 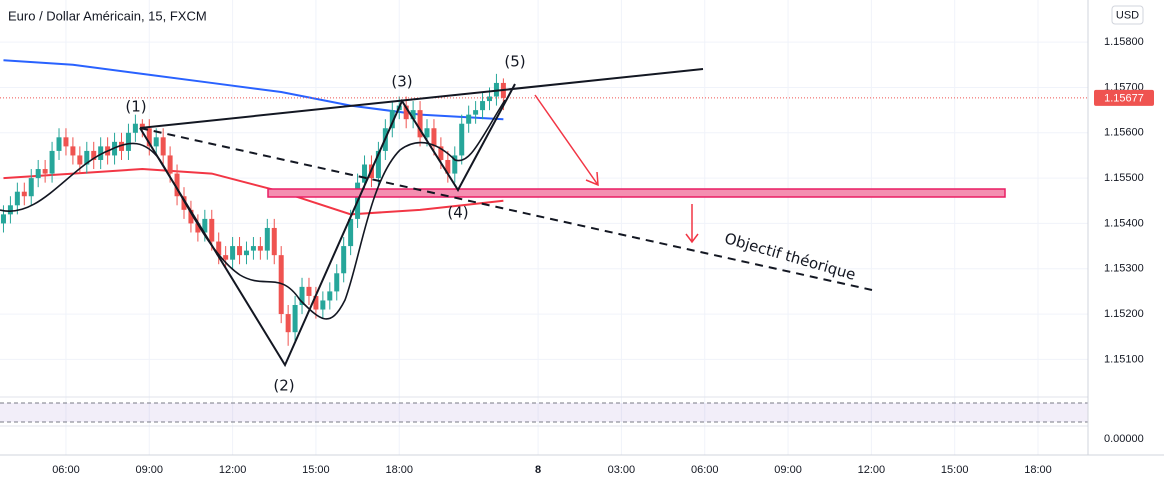 What do you see at coordinates (1124, 439) in the screenshot?
I see `macd-zero-label: 0.00000` at bounding box center [1124, 439].